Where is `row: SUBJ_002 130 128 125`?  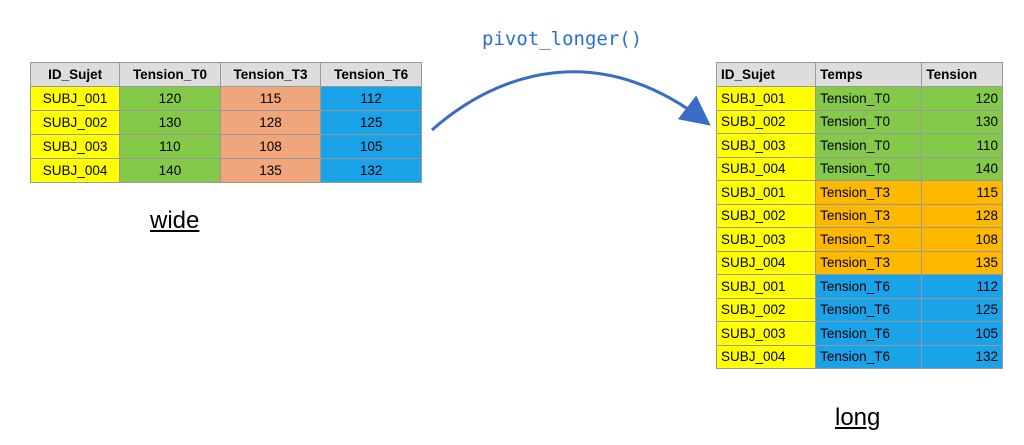 row: SUBJ_002 130 128 125 is located at coordinates (225, 122).